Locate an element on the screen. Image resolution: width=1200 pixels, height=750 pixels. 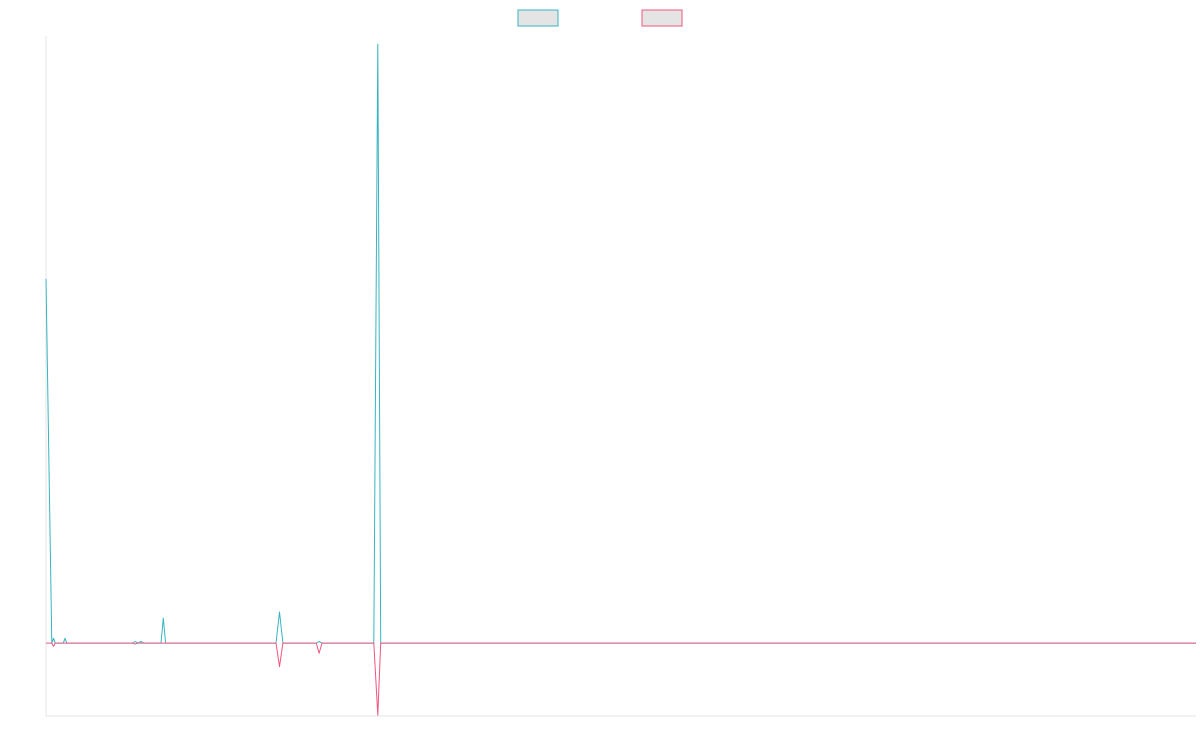
legend is located at coordinates (600, 18).